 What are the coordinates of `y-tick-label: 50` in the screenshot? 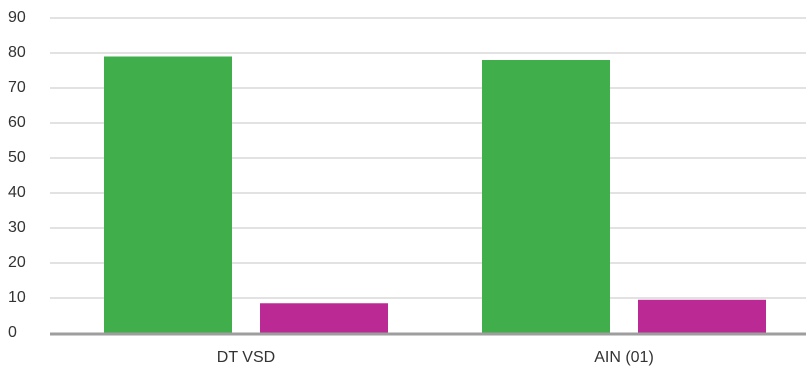 It's located at (17, 157).